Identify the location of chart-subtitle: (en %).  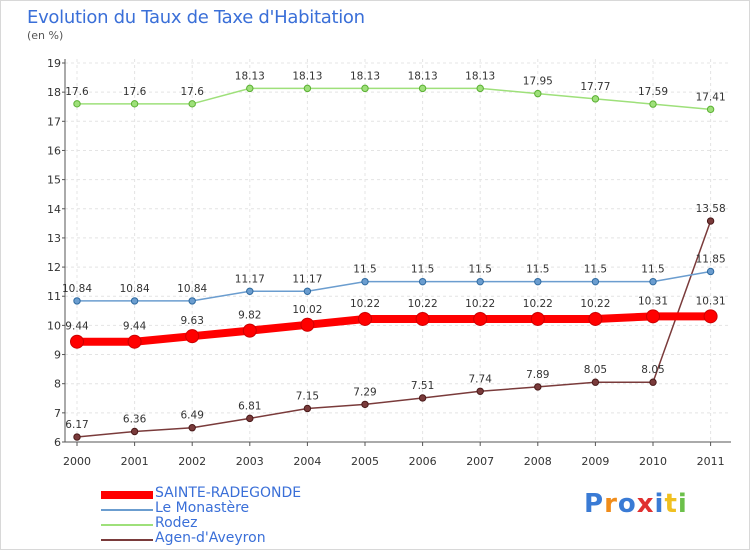
(45, 35).